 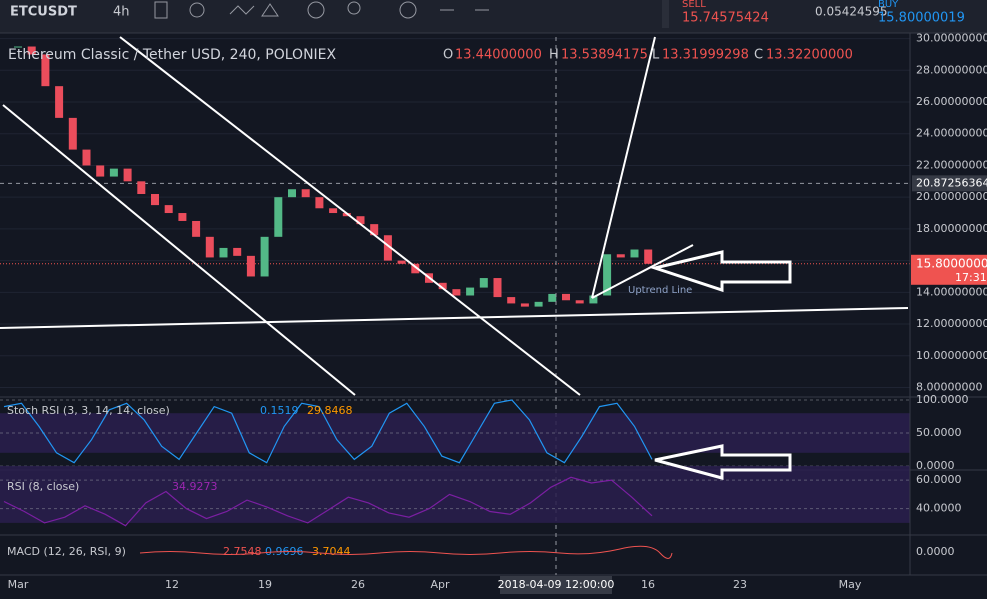 I want to click on trend-line, so click(x=623, y=167).